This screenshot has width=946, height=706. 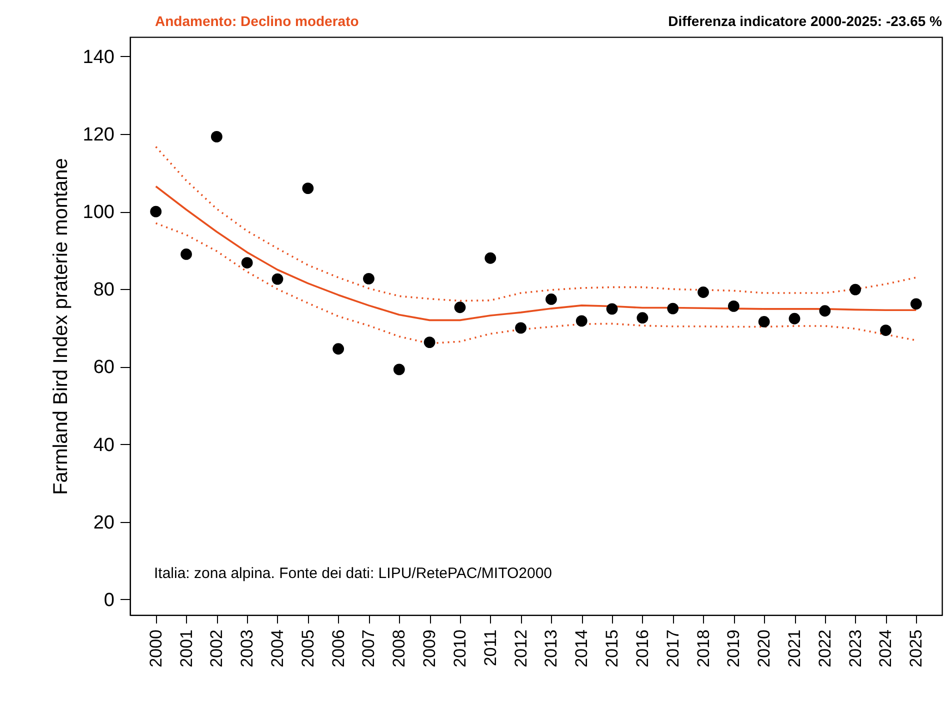 What do you see at coordinates (247, 649) in the screenshot?
I see `x-tick-label: 2003` at bounding box center [247, 649].